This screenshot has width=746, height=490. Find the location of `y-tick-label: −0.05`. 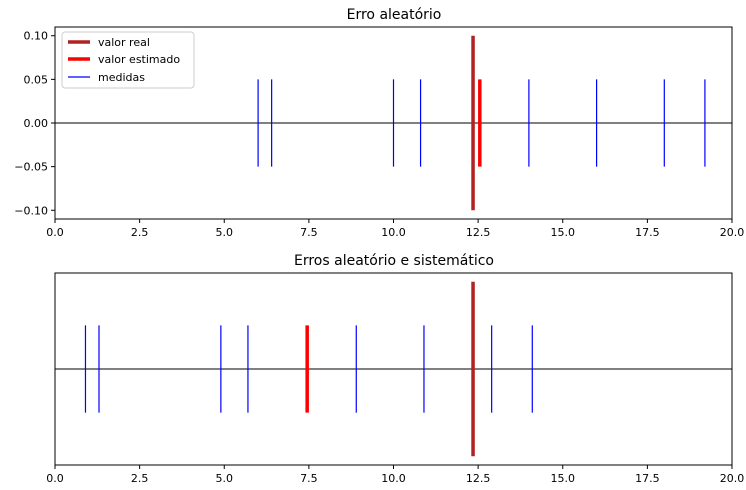

y-tick-label: −0.05 is located at coordinates (31, 167).